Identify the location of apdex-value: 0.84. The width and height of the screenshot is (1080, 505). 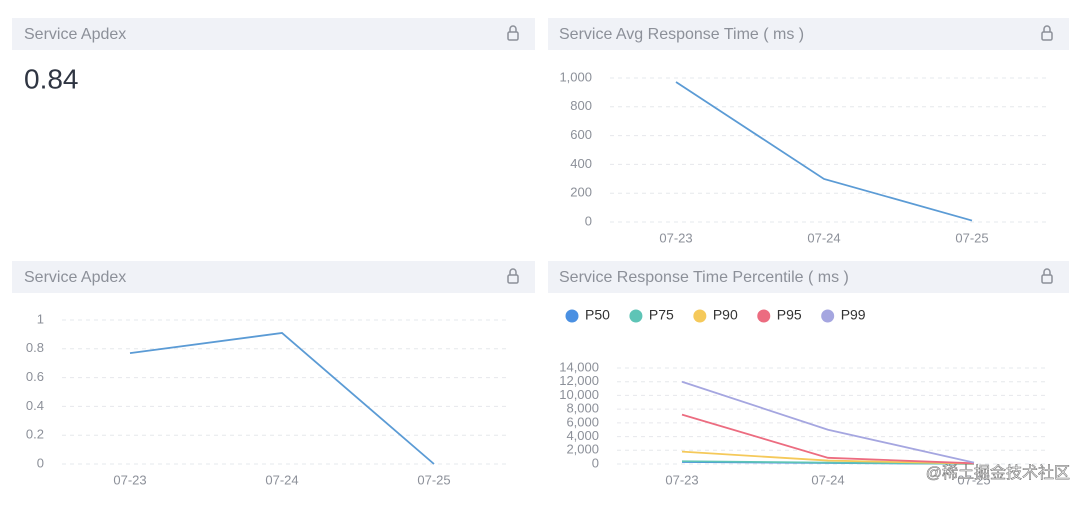
(51, 78).